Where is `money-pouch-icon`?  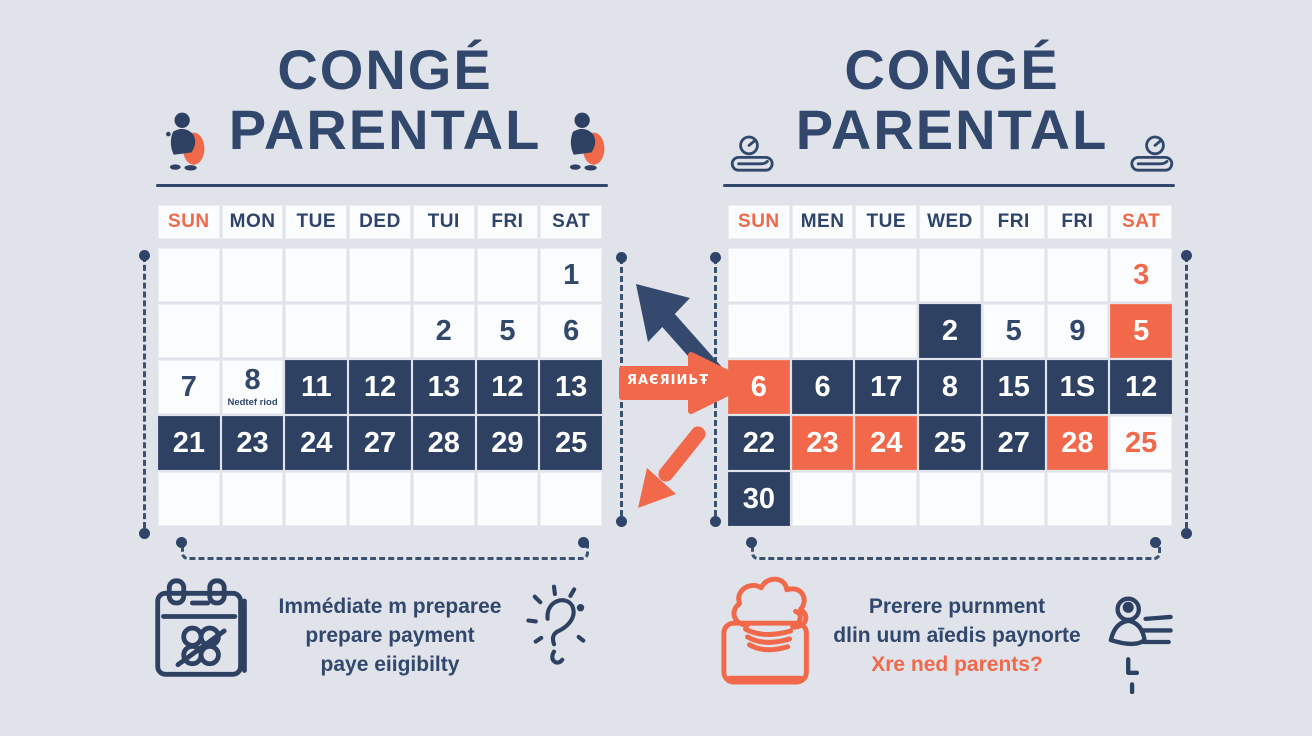 money-pouch-icon is located at coordinates (772, 632).